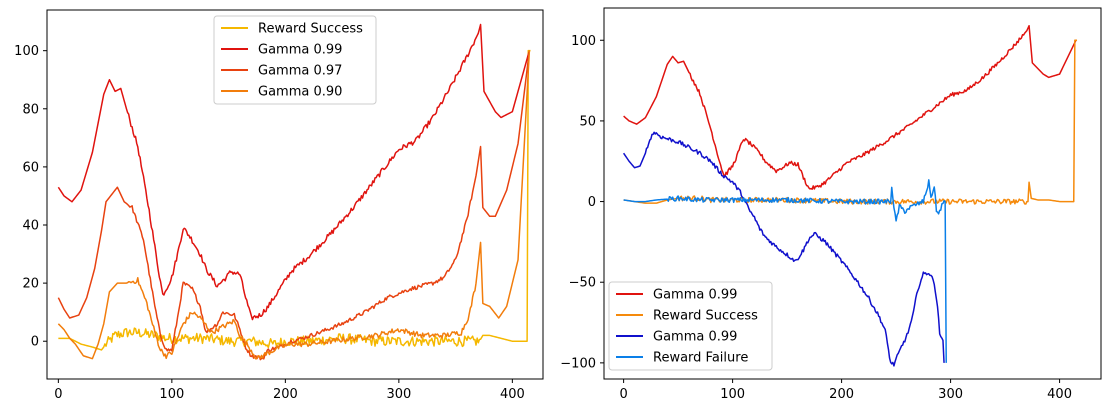  Describe the element at coordinates (30, 167) in the screenshot. I see `y-tick-label: 60` at that location.